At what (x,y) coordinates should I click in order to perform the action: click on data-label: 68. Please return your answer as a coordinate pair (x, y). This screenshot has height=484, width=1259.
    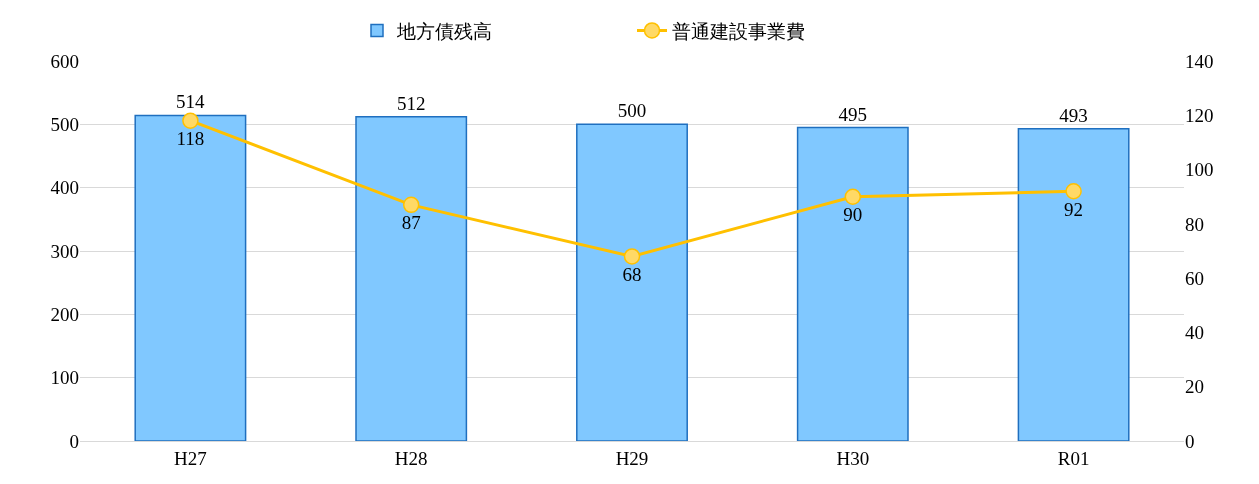
    Looking at the image, I should click on (632, 275).